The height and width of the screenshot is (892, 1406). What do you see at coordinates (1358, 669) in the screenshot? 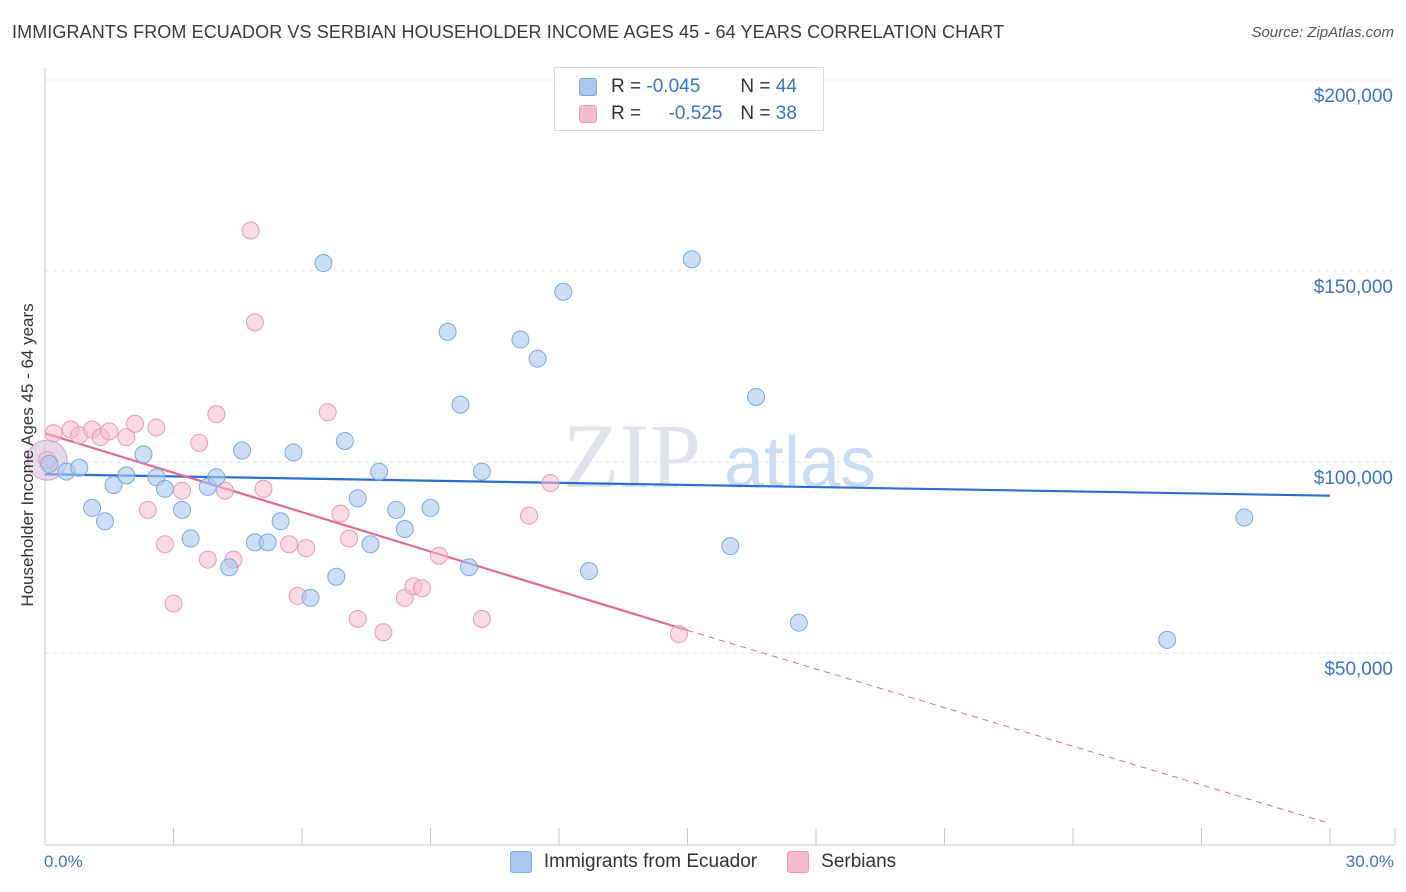
I see `y-tick-label: $50,000` at bounding box center [1358, 669].